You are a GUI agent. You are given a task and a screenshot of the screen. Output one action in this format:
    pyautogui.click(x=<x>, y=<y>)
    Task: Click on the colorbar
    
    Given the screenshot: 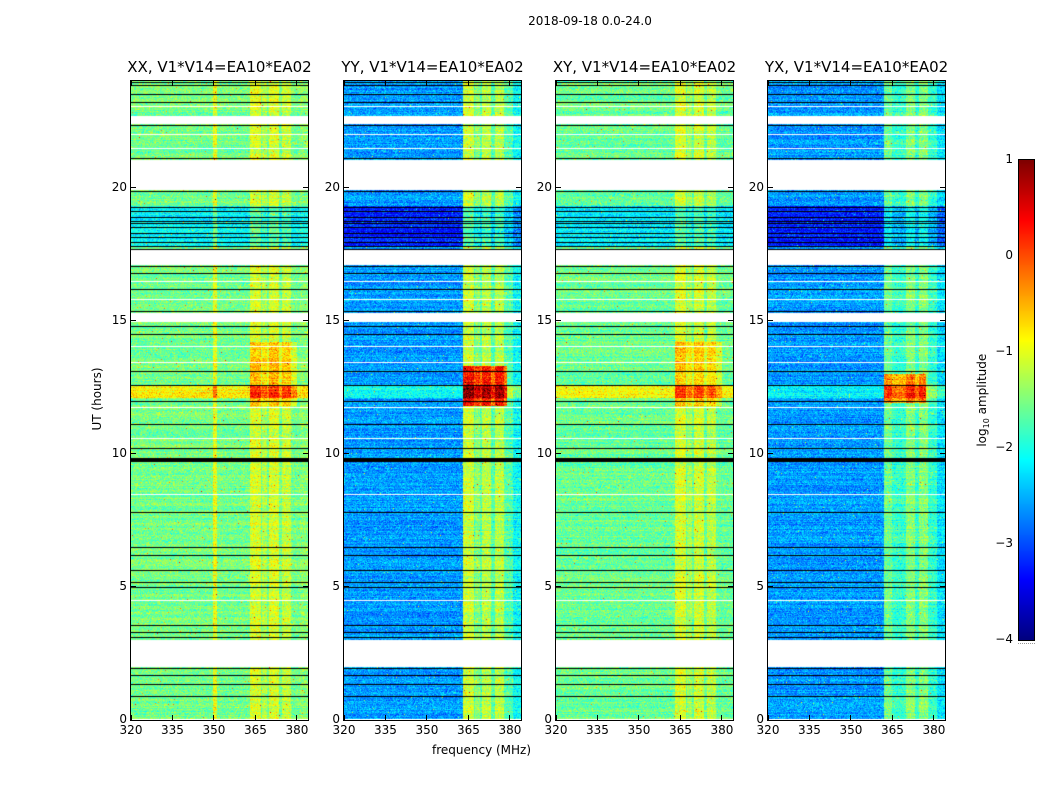 What is the action you would take?
    pyautogui.click(x=1026, y=400)
    